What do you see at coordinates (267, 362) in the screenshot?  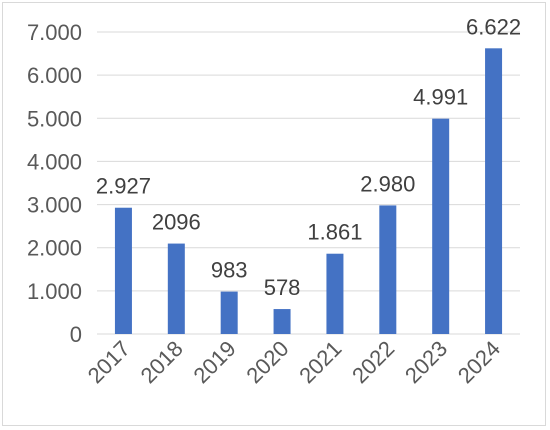 I see `x-tick-label: 2020` at bounding box center [267, 362].